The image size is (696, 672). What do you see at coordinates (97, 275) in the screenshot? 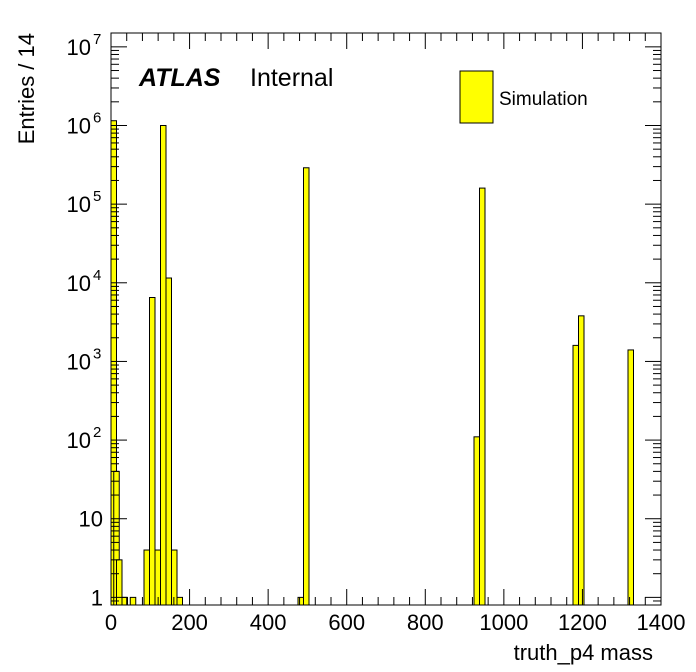
I see `y-tick-exponent: 4` at bounding box center [97, 275].